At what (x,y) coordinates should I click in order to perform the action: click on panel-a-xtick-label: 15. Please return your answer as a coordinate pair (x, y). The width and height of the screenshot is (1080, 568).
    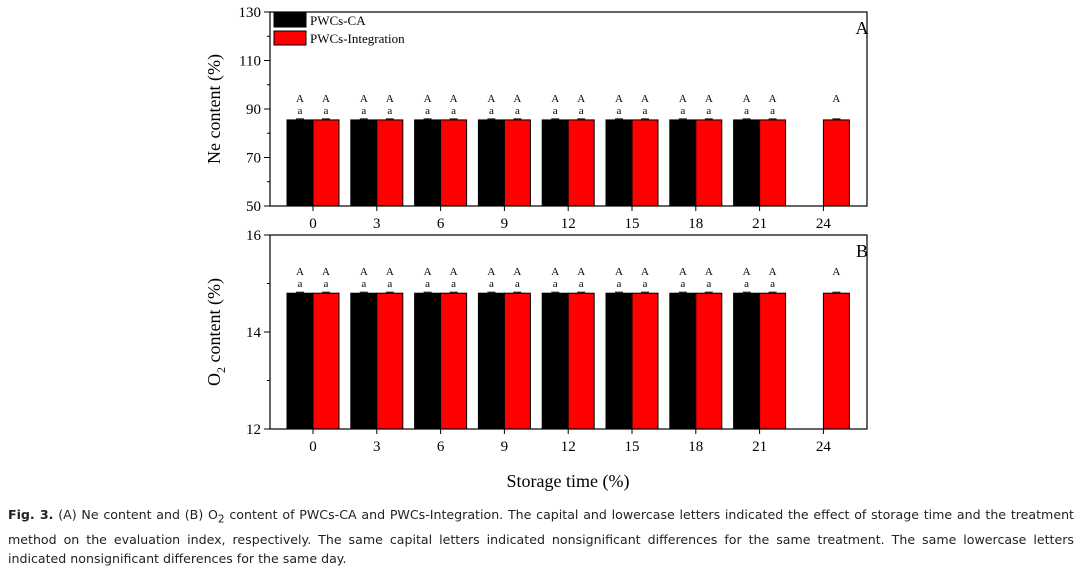
    Looking at the image, I should click on (632, 224).